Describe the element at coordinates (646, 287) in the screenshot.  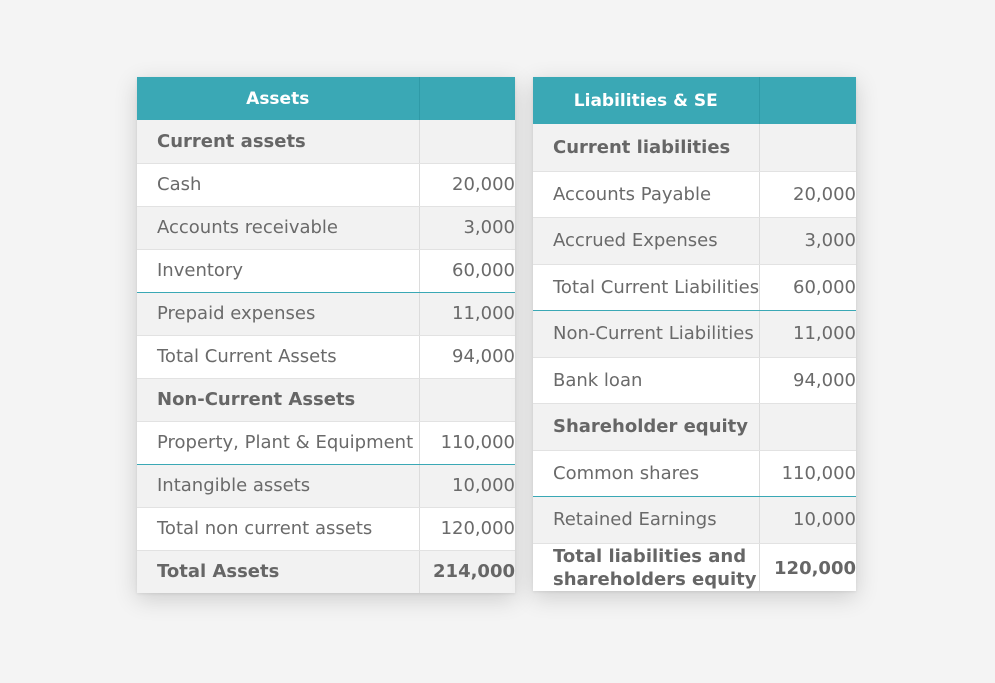
I see `row-label: Total Current Liabilities` at that location.